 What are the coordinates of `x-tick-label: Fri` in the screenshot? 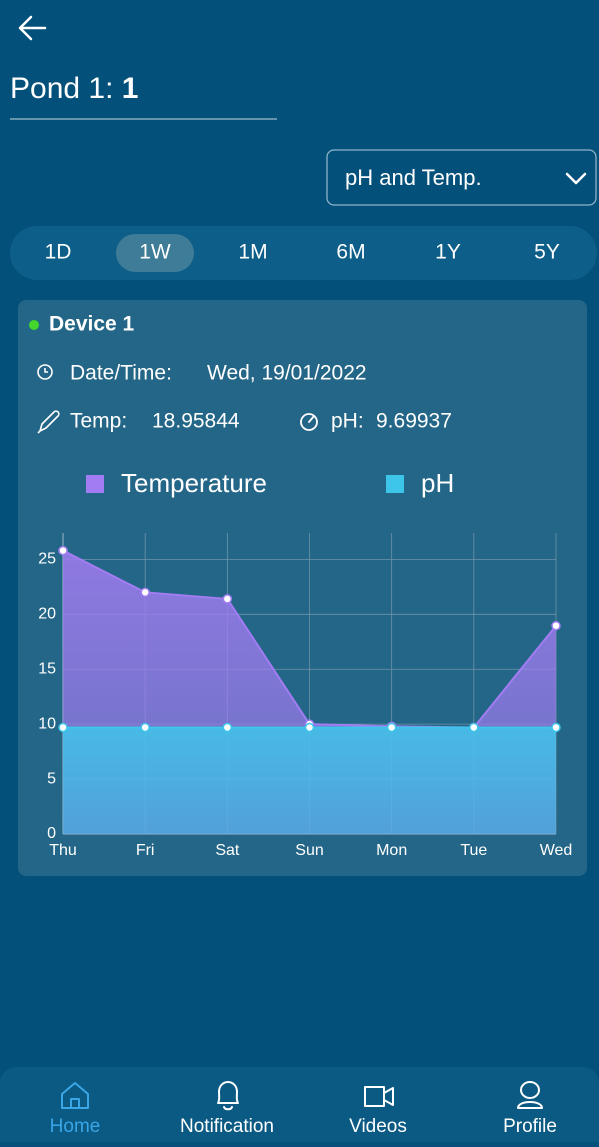 It's located at (145, 850).